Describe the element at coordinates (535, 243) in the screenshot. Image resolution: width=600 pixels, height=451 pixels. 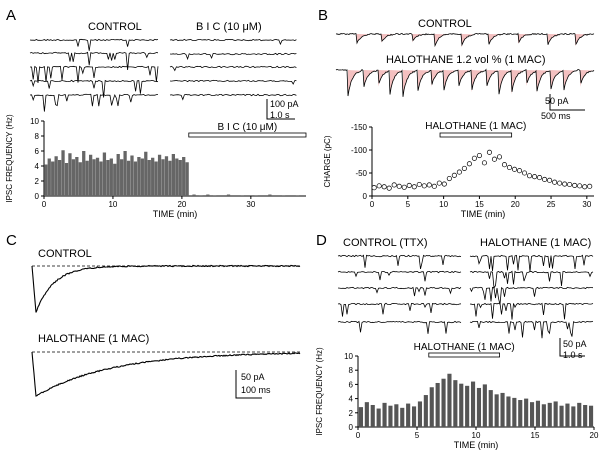
I see `halothane-label: HALOTHANE (1 MAC)` at that location.